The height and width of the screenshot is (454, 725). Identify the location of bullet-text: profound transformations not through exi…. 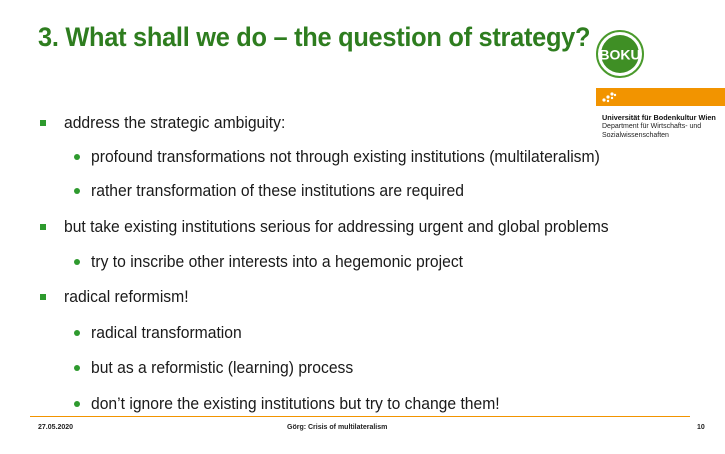
(345, 157).